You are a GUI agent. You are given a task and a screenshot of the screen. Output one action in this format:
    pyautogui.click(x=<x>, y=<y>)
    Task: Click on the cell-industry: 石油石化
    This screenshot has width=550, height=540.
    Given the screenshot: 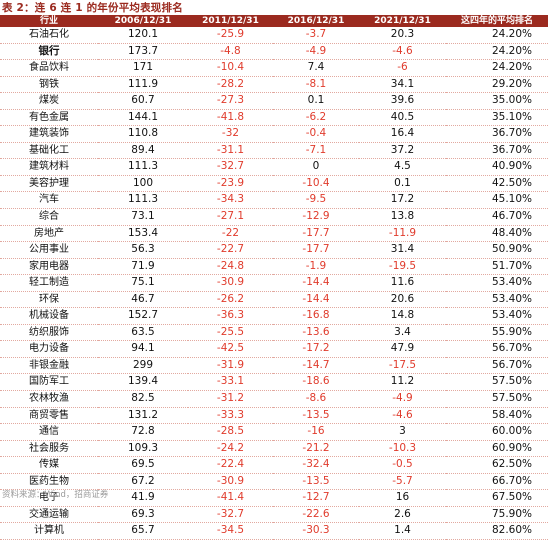 What is the action you would take?
    pyautogui.click(x=49, y=35)
    